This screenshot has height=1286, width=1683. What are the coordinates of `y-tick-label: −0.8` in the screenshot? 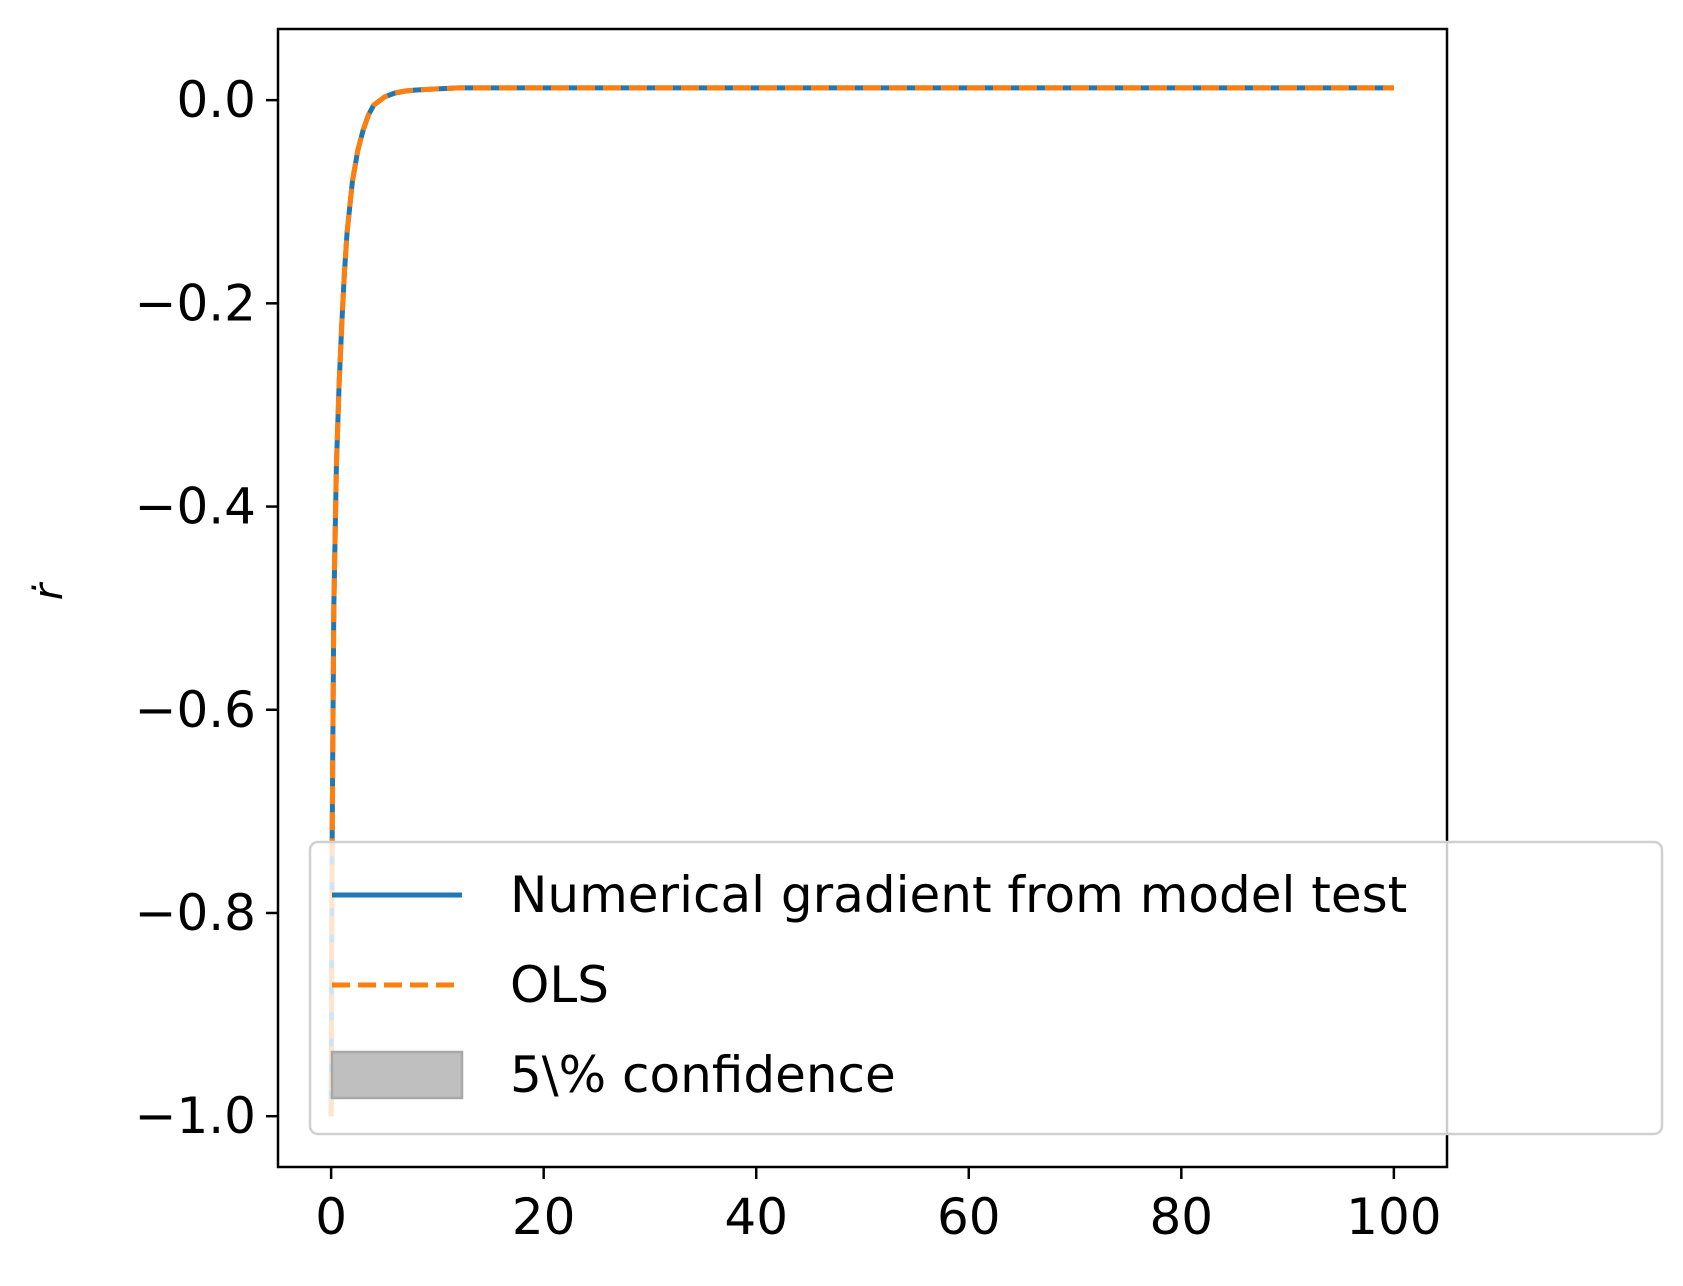 It's located at (195, 913).